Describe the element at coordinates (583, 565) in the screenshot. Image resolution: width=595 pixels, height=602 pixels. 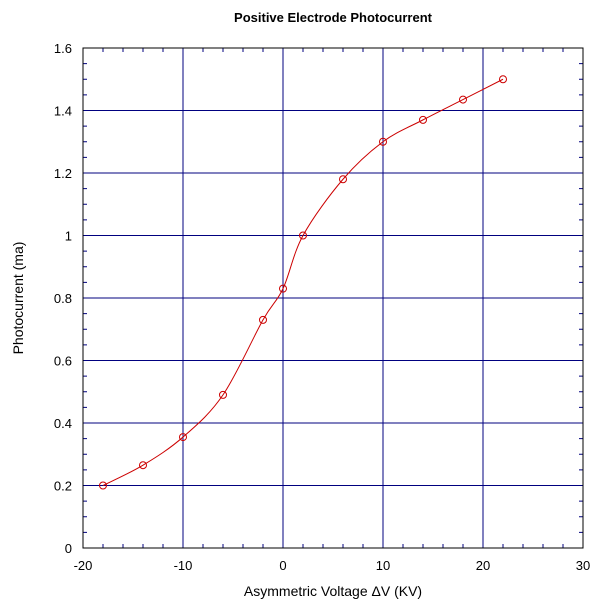
I see `x-tick-label: 30` at that location.